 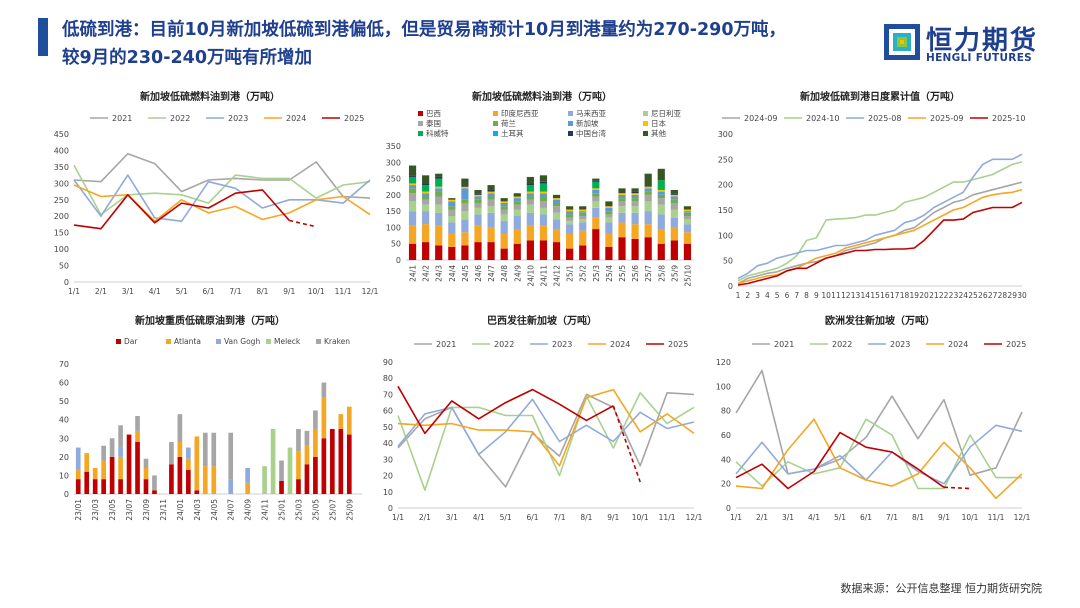 I want to click on x-tick-label: 25/01, so click(x=282, y=510).